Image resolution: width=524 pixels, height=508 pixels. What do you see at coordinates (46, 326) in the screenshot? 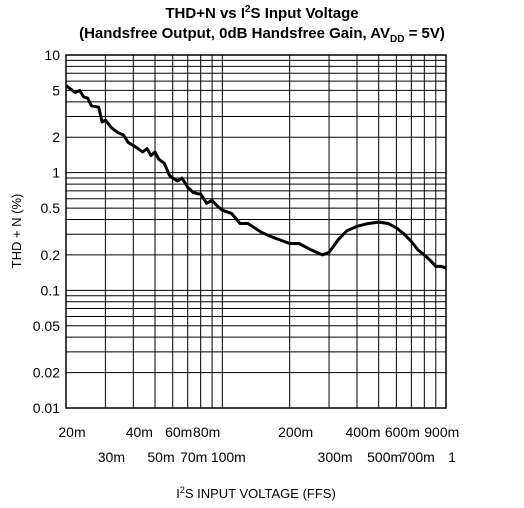
I see `y-tick-label: 0.05` at bounding box center [46, 326].